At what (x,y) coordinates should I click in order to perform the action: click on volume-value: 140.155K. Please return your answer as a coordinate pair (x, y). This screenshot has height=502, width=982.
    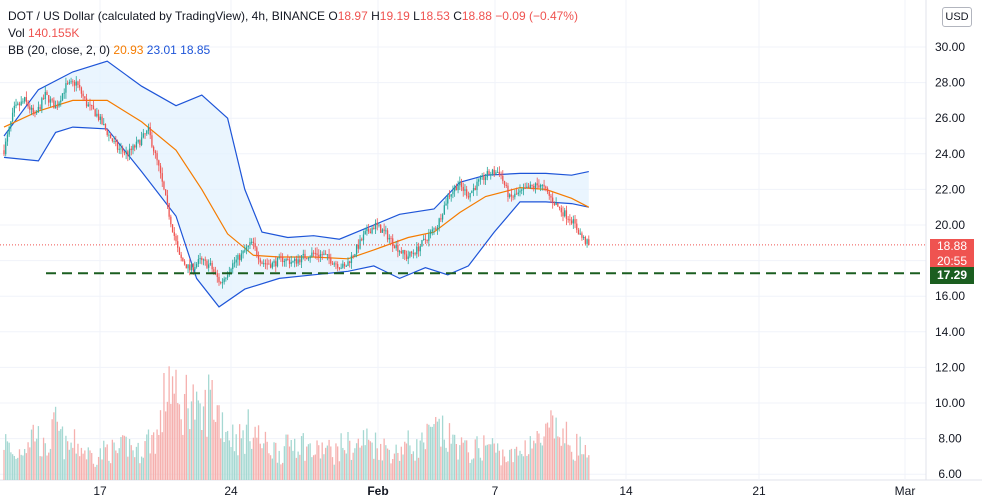
    Looking at the image, I should click on (54, 33).